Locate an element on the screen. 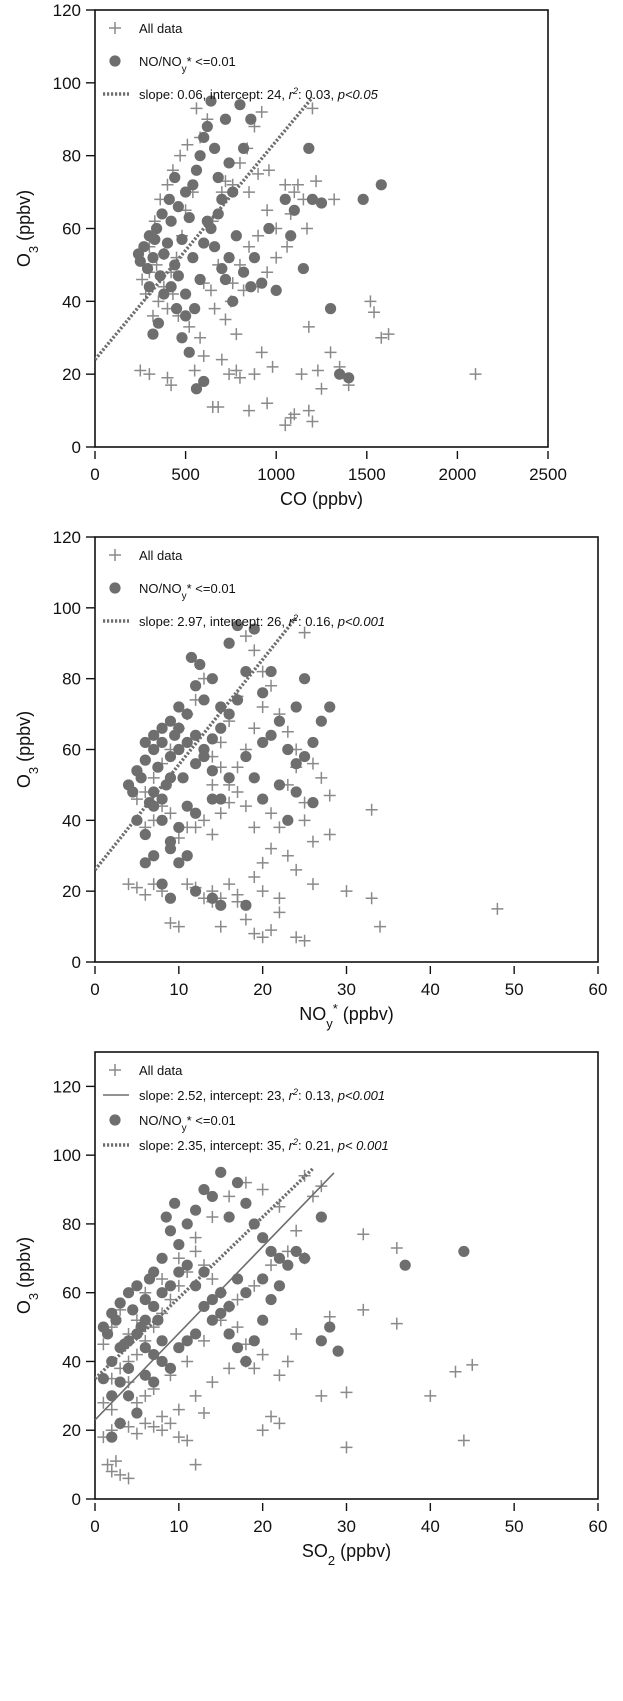 This screenshot has width=623, height=1701. x-tick-label: 50 is located at coordinates (514, 989).